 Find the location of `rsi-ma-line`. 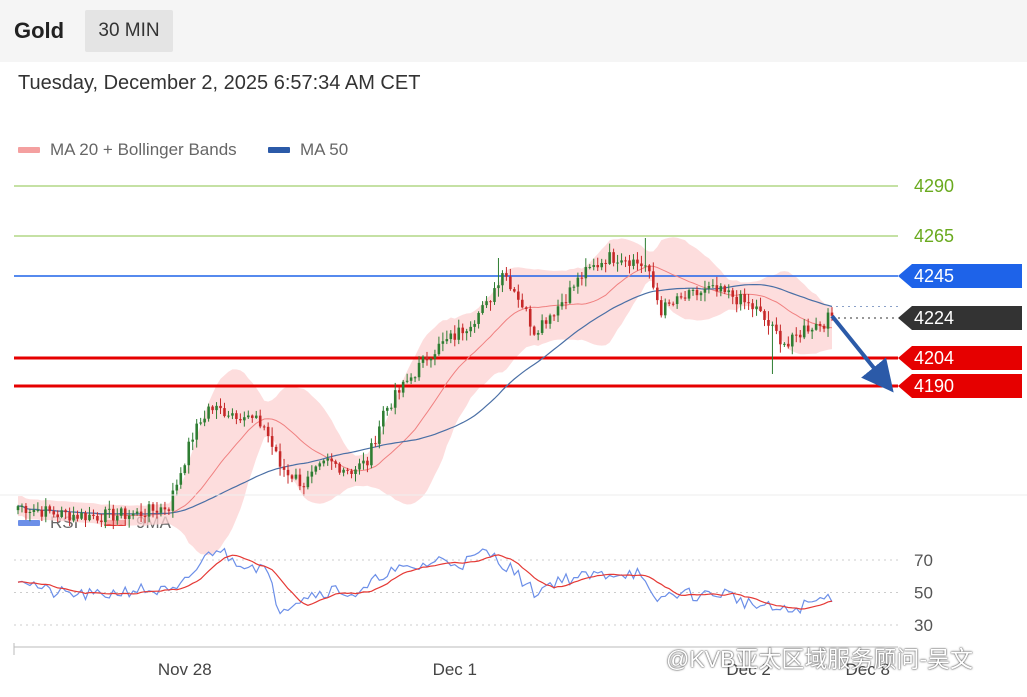

rsi-ma-line is located at coordinates (425, 582).